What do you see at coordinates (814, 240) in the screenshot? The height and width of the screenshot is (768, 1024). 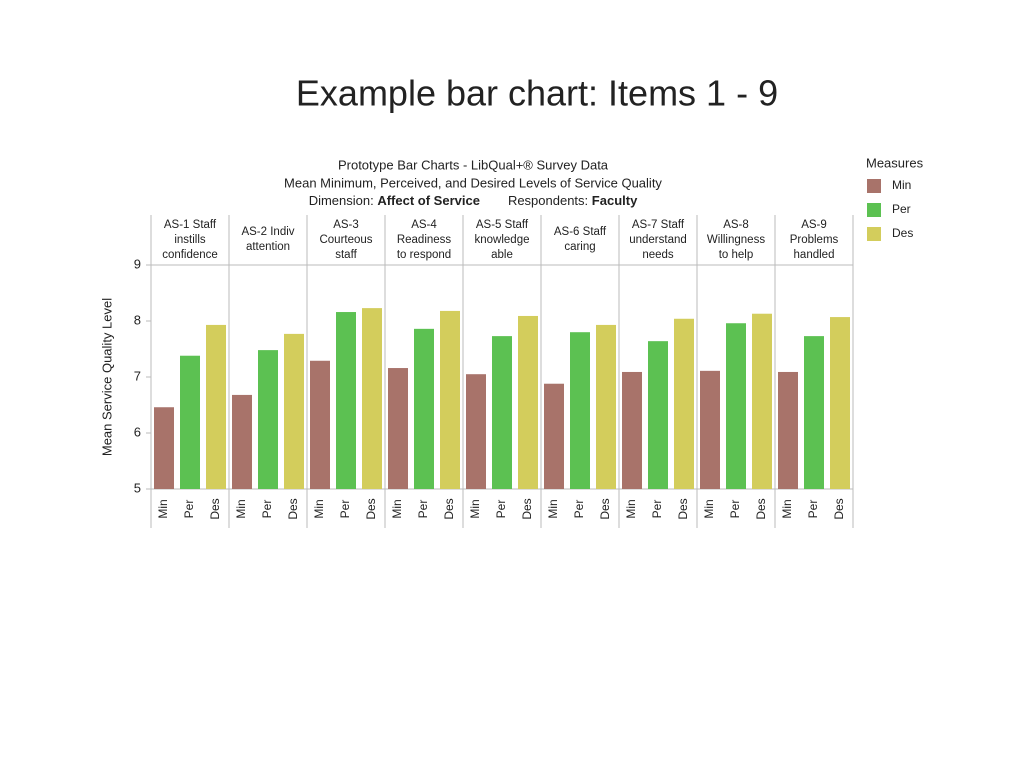 I see `panel-label: Problems` at bounding box center [814, 240].